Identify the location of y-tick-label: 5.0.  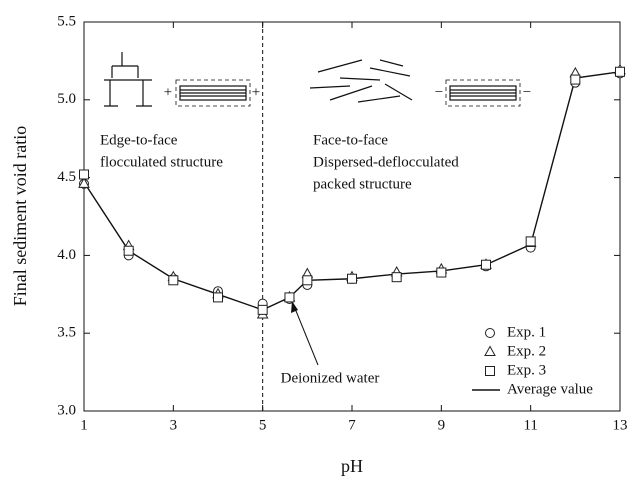
(66, 99).